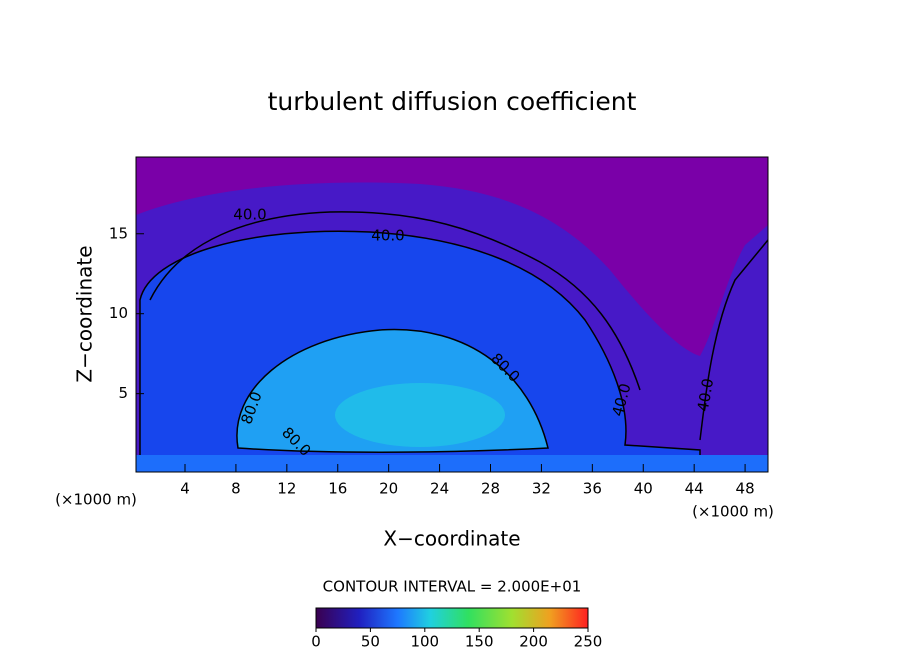 The height and width of the screenshot is (658, 904). I want to click on y-tick-label: 15, so click(118, 233).